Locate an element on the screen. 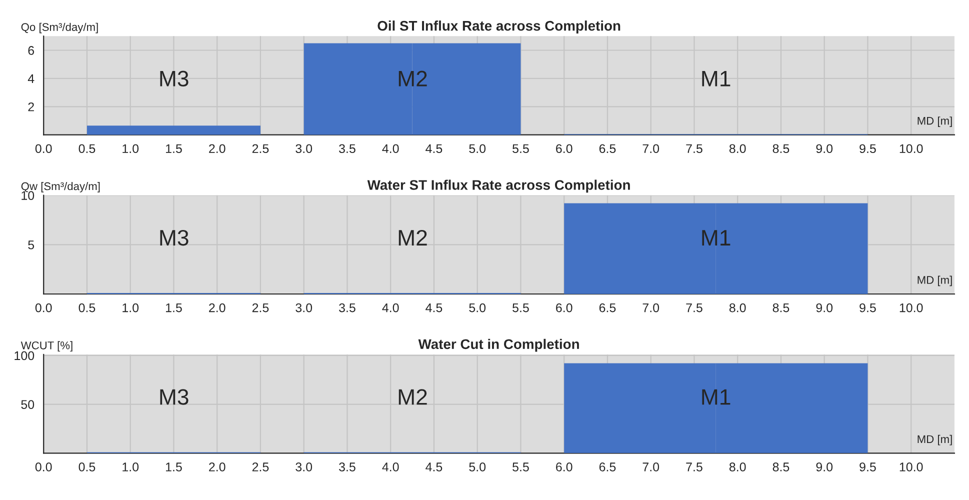  y-tick-label: 10 is located at coordinates (28, 195).